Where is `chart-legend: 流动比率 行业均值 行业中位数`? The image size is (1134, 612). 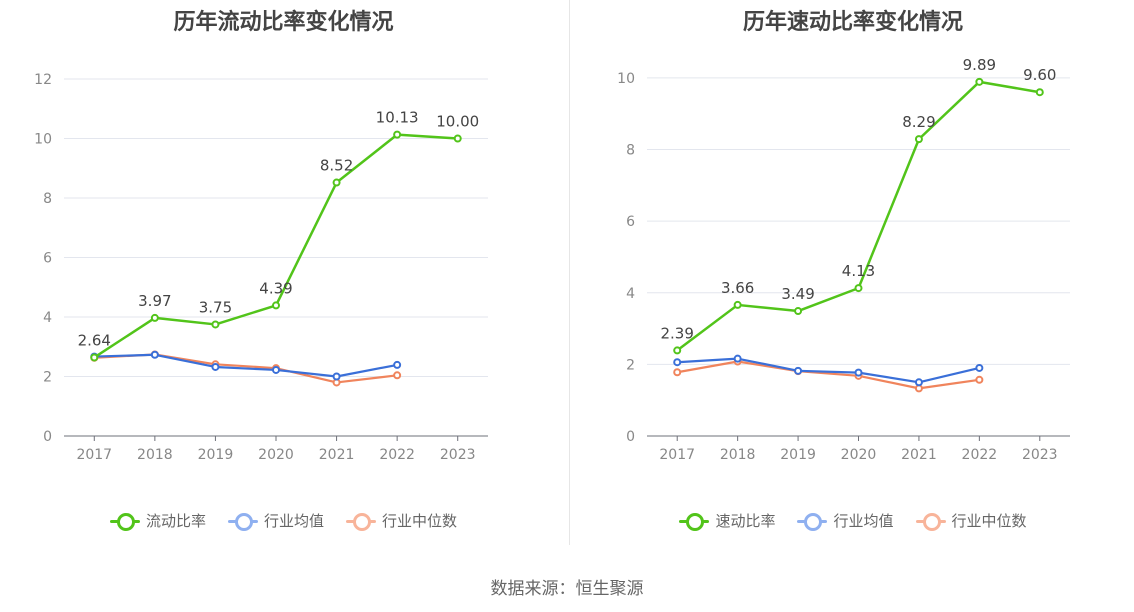 chart-legend: 流动比率 行业均值 行业中位数 is located at coordinates (283, 520).